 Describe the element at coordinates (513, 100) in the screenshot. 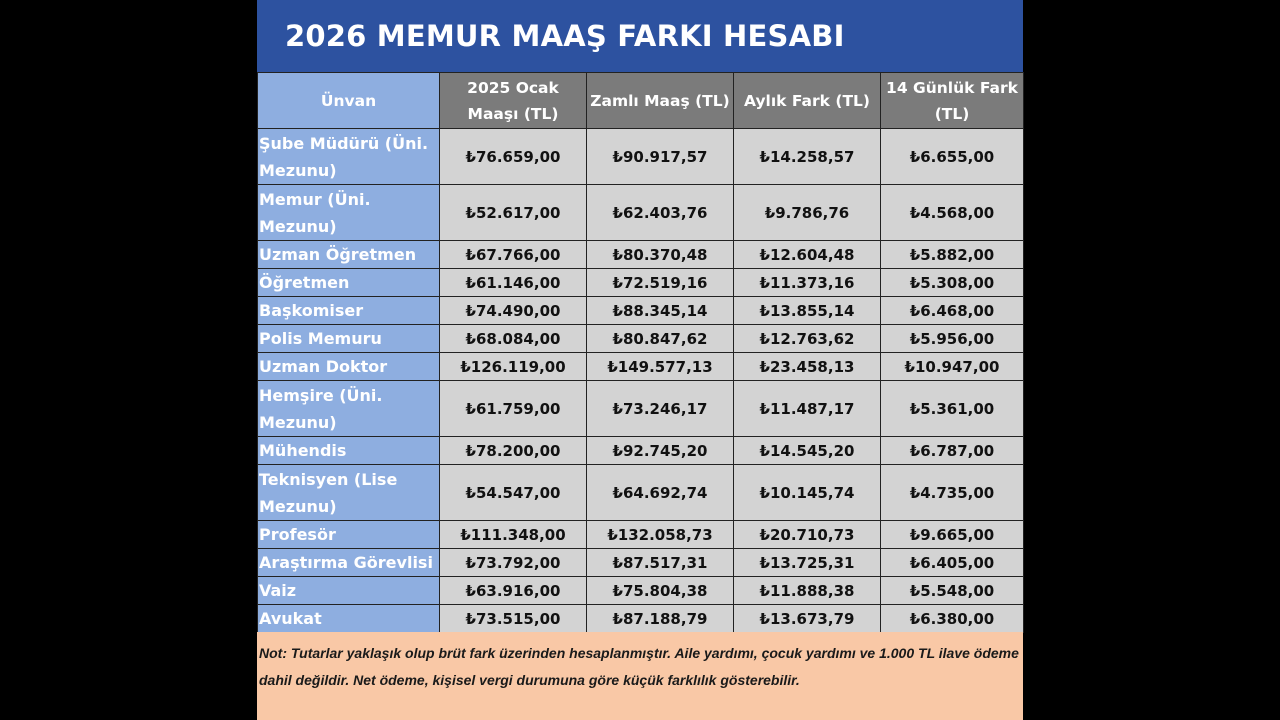

I see `column-header: 2025 Ocak Maaşı (TL)` at that location.